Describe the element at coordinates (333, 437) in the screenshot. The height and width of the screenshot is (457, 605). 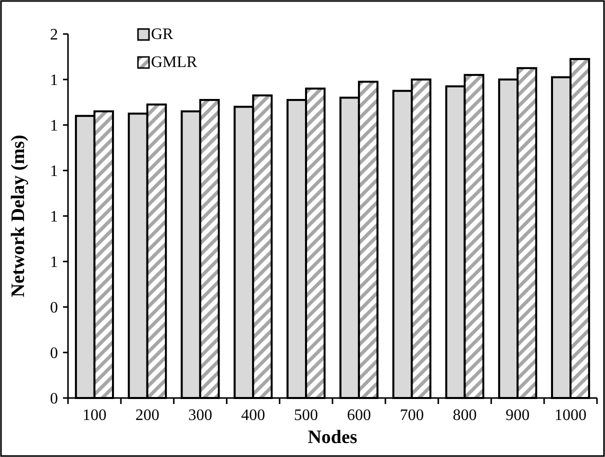
I see `x-axis-title: Nodes` at that location.